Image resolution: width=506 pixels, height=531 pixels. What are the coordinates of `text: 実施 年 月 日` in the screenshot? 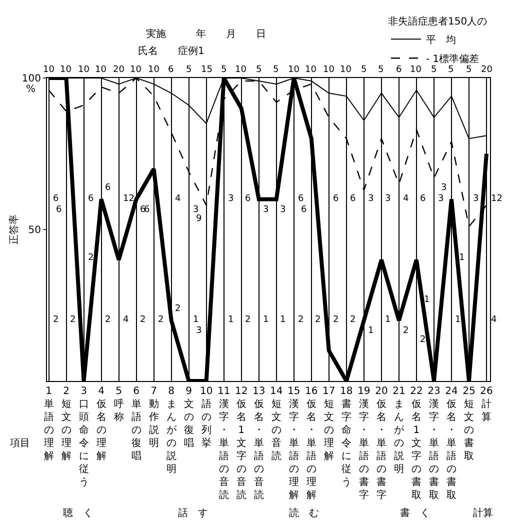 It's located at (206, 34).